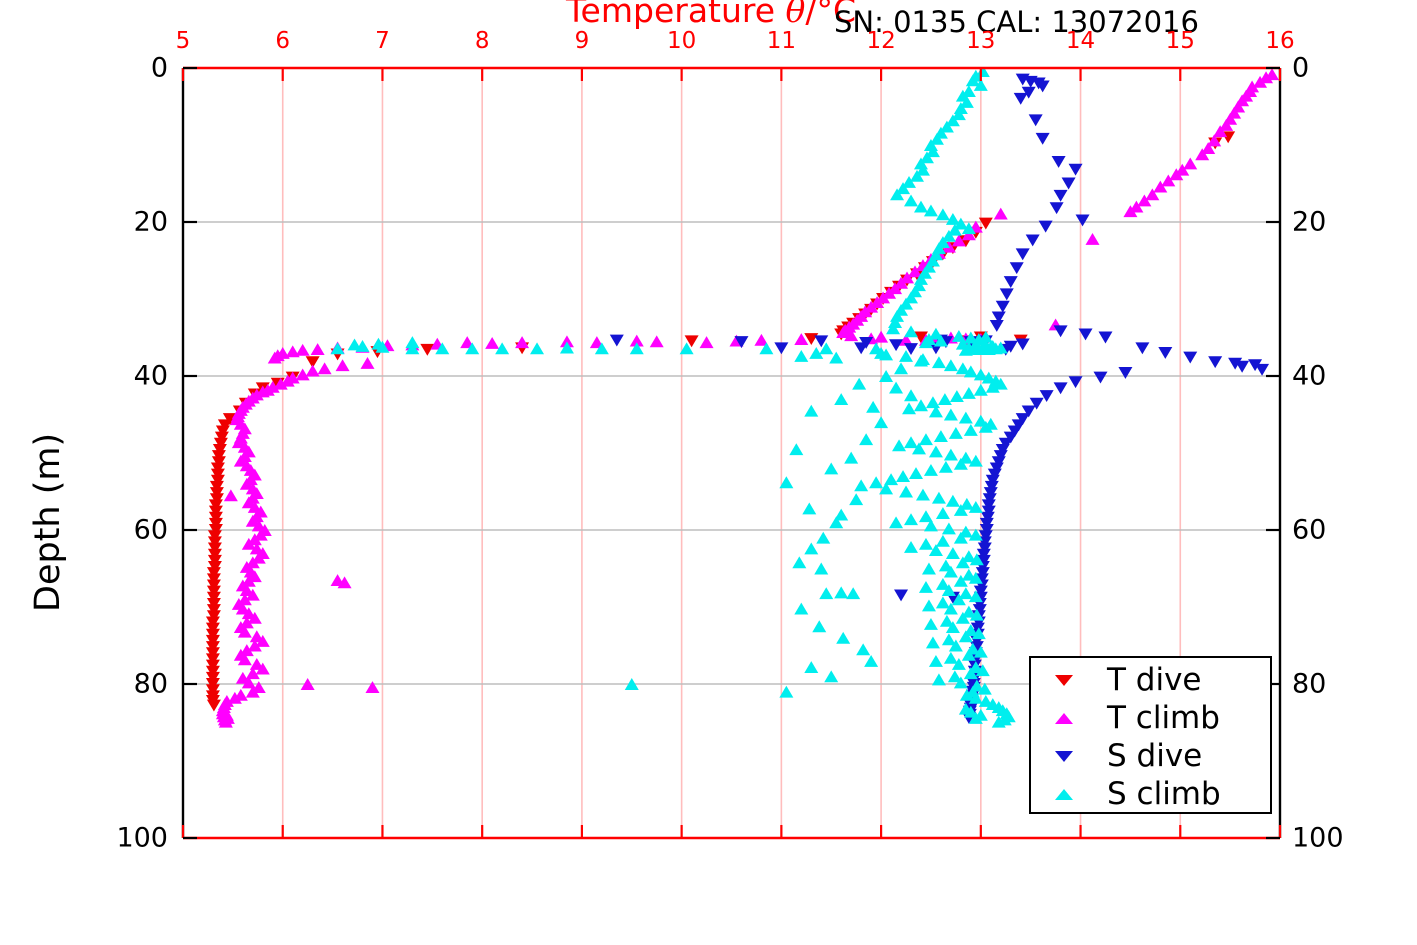  I want to click on y-tick-label-right: 40, so click(1309, 376).